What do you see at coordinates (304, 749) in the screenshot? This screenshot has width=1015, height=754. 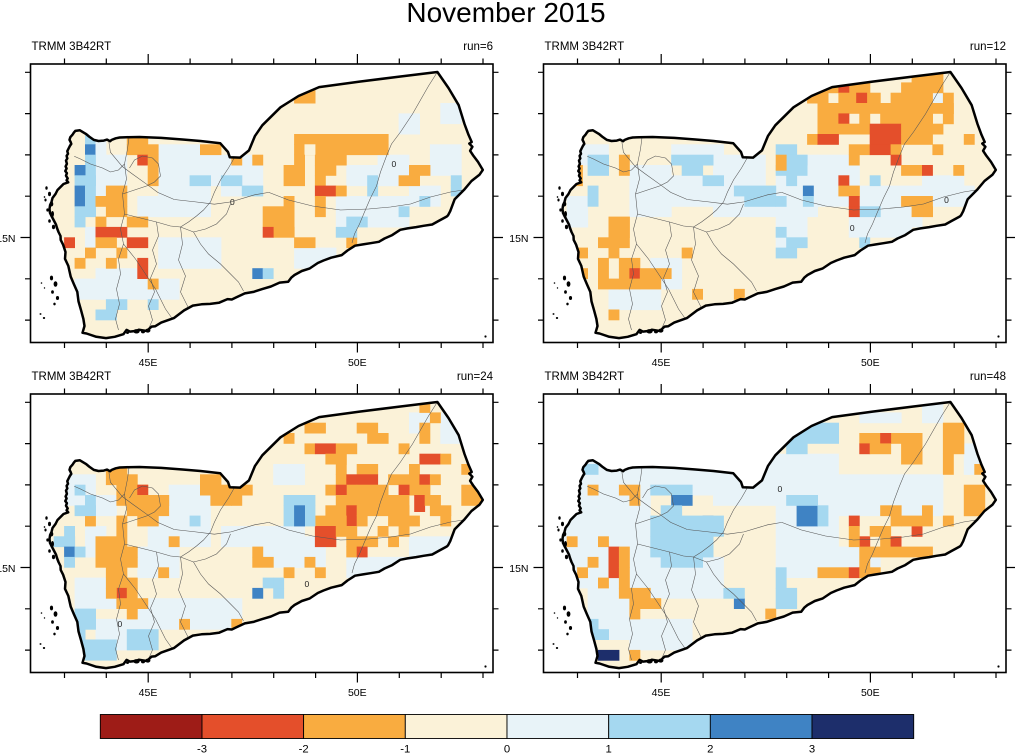 I see `svg-text: -2` at bounding box center [304, 749].